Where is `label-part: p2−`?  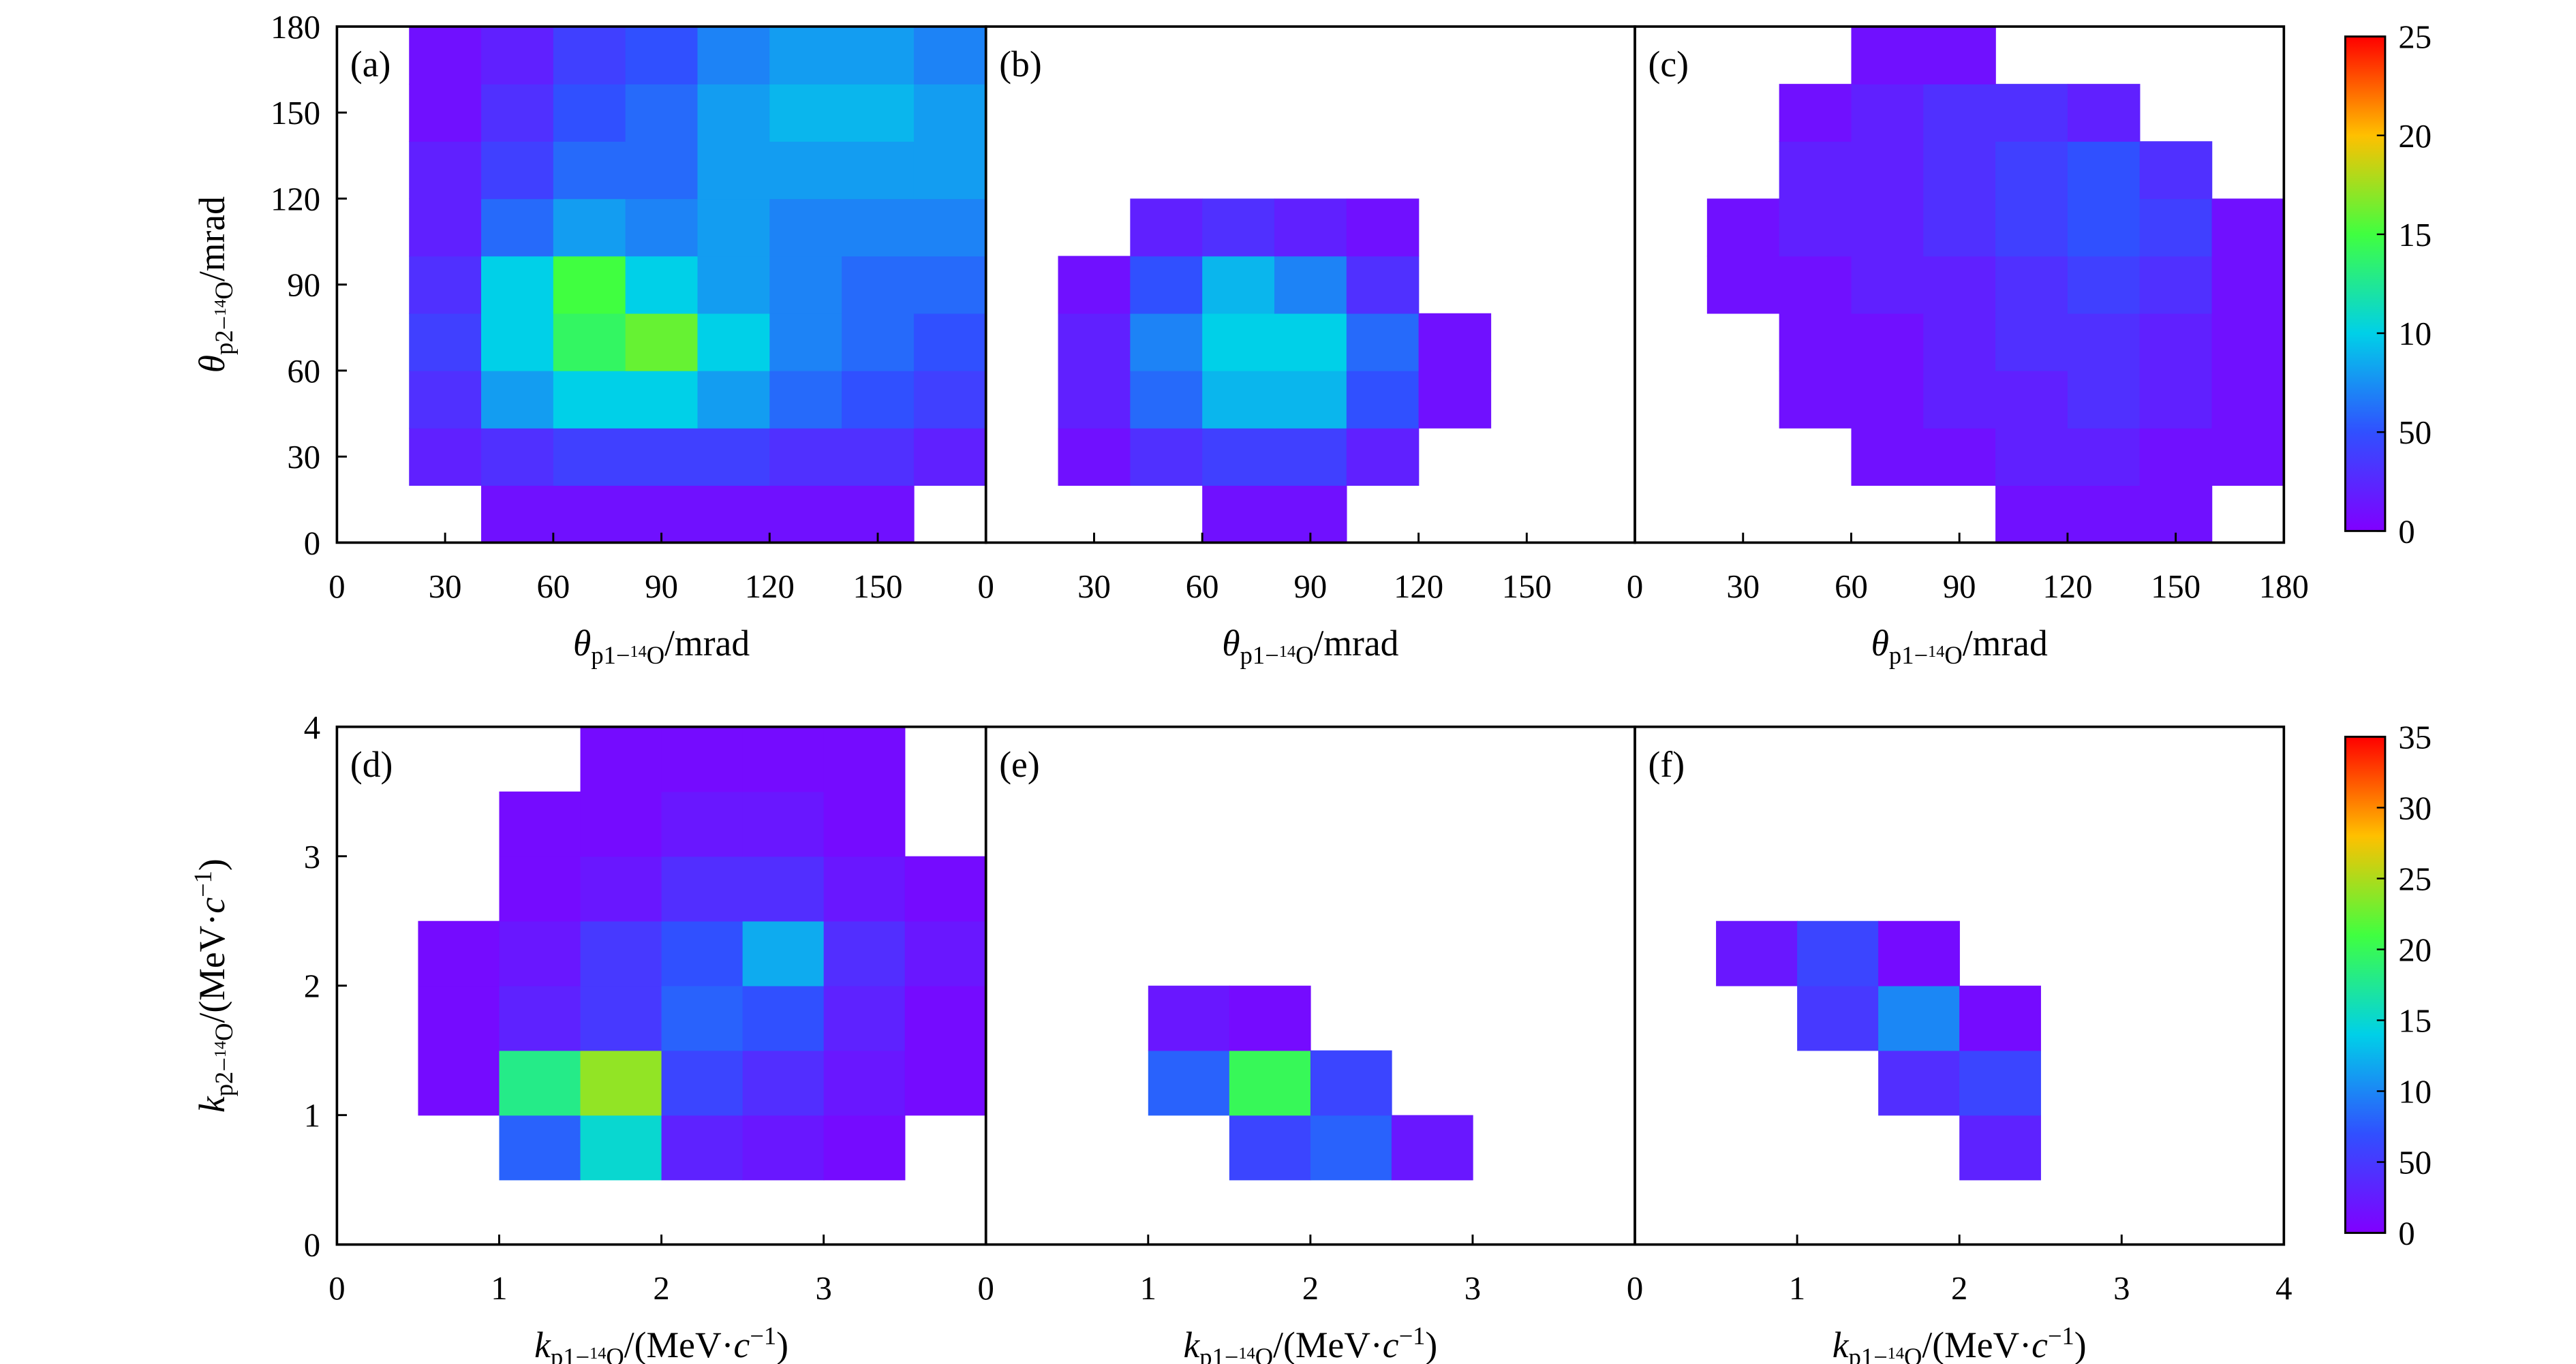 label-part: p2− is located at coordinates (224, 335).